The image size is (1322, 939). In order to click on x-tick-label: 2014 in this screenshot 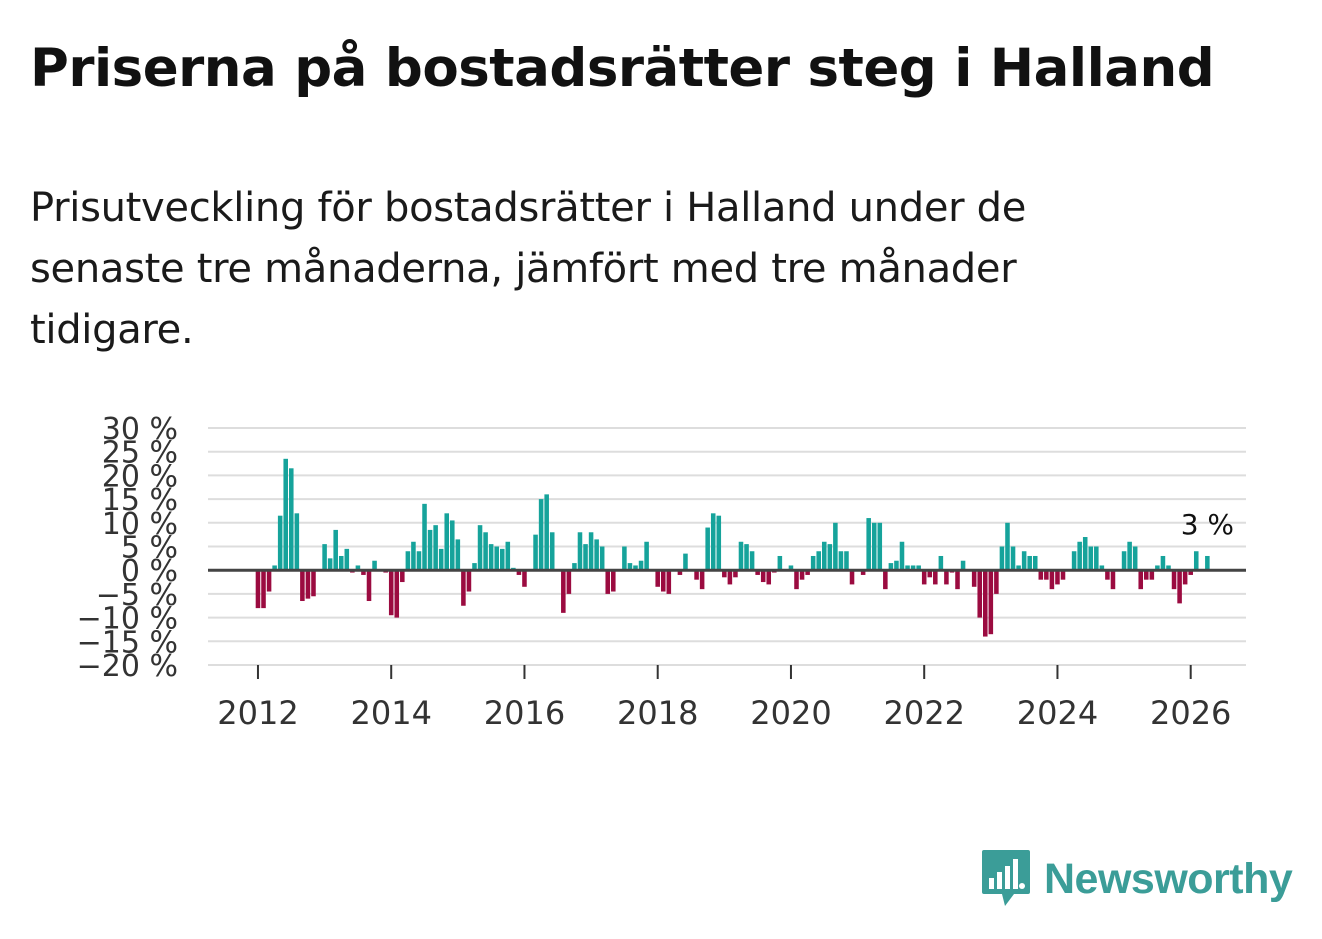, I will do `click(390, 712)`.